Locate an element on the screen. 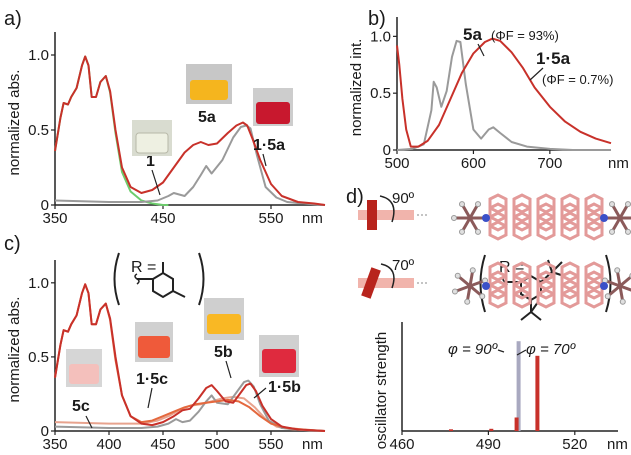 Image resolution: width=631 pixels, height=455 pixels. vial-5b-photo is located at coordinates (224, 319).